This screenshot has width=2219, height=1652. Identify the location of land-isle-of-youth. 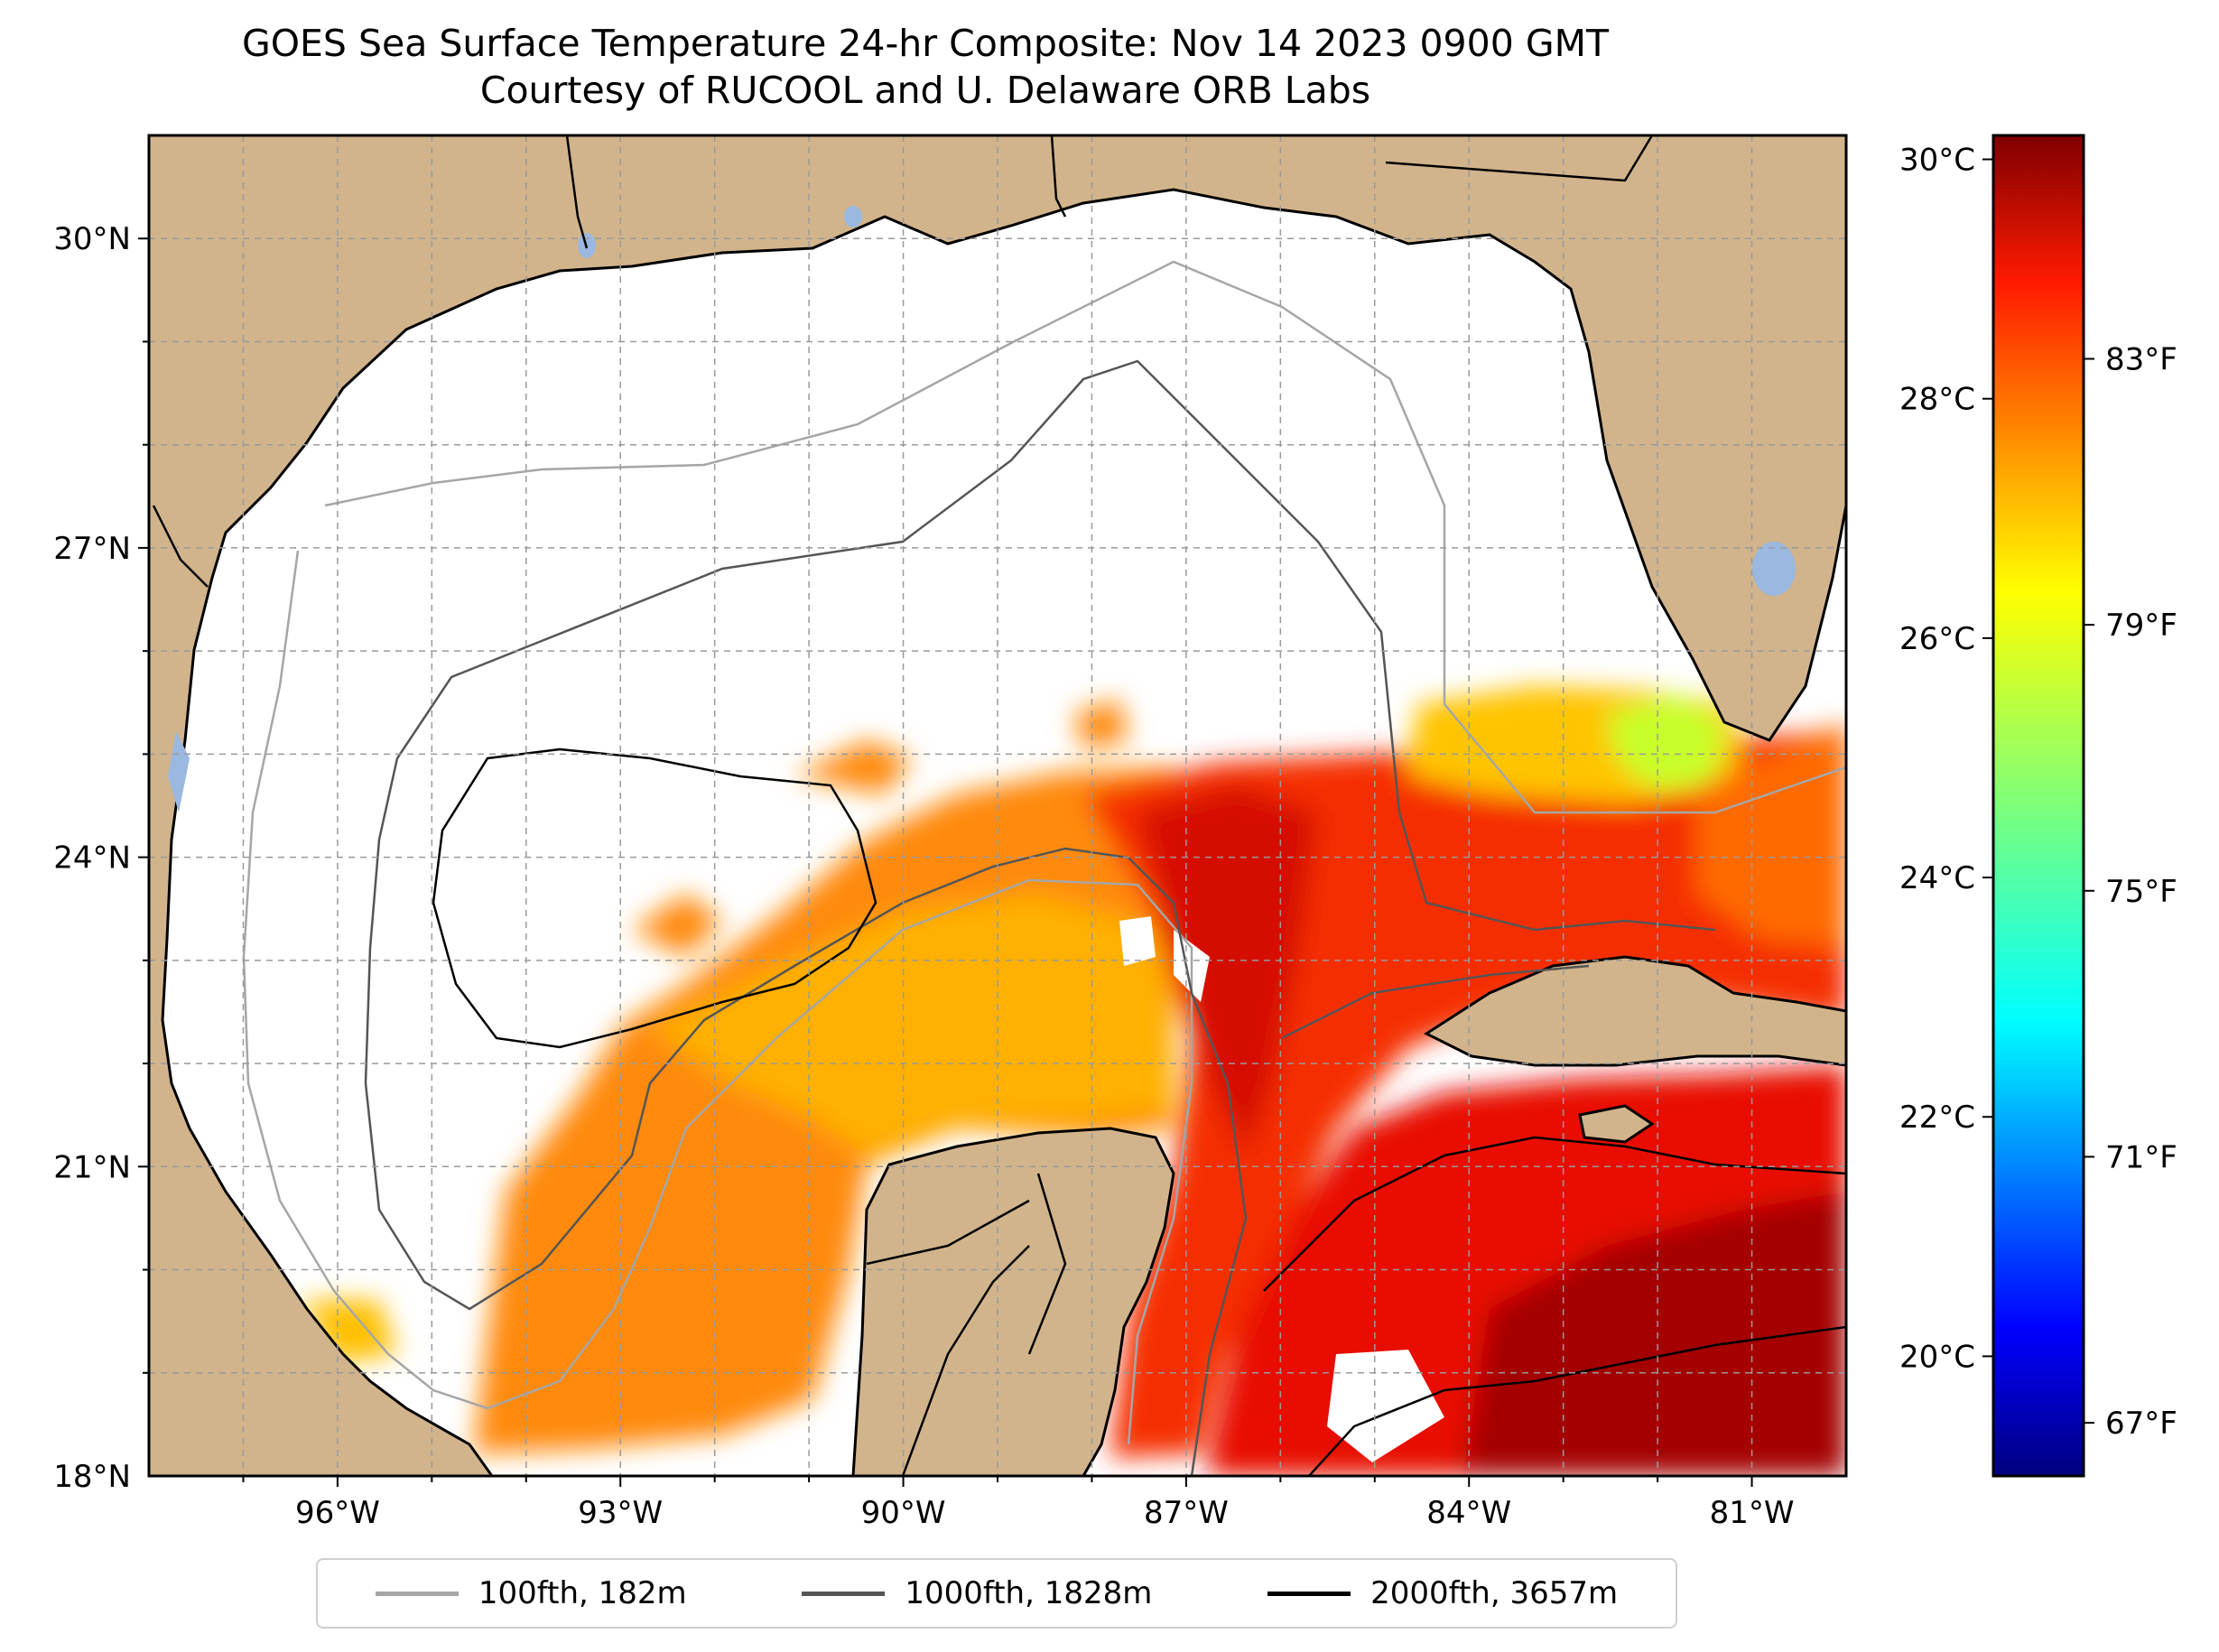
(1616, 1124).